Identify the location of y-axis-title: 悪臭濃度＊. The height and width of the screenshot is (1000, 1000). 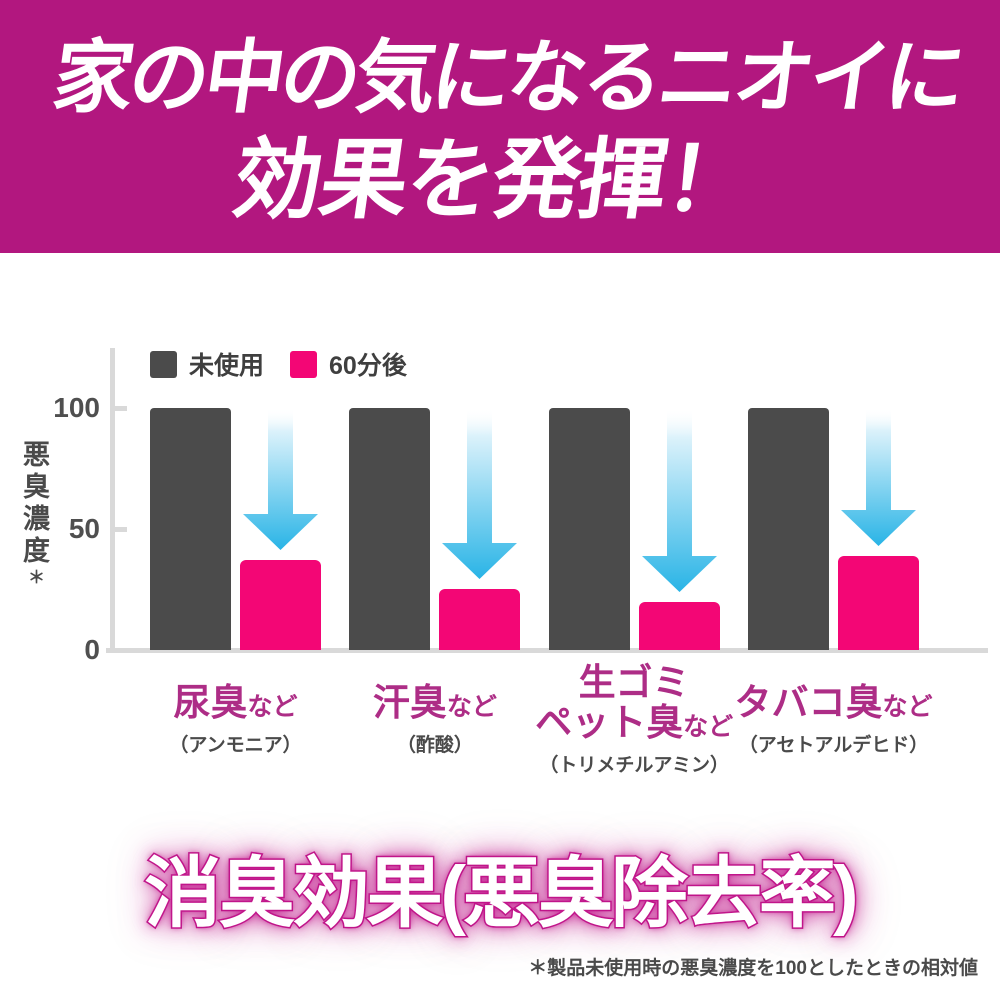
(34, 512).